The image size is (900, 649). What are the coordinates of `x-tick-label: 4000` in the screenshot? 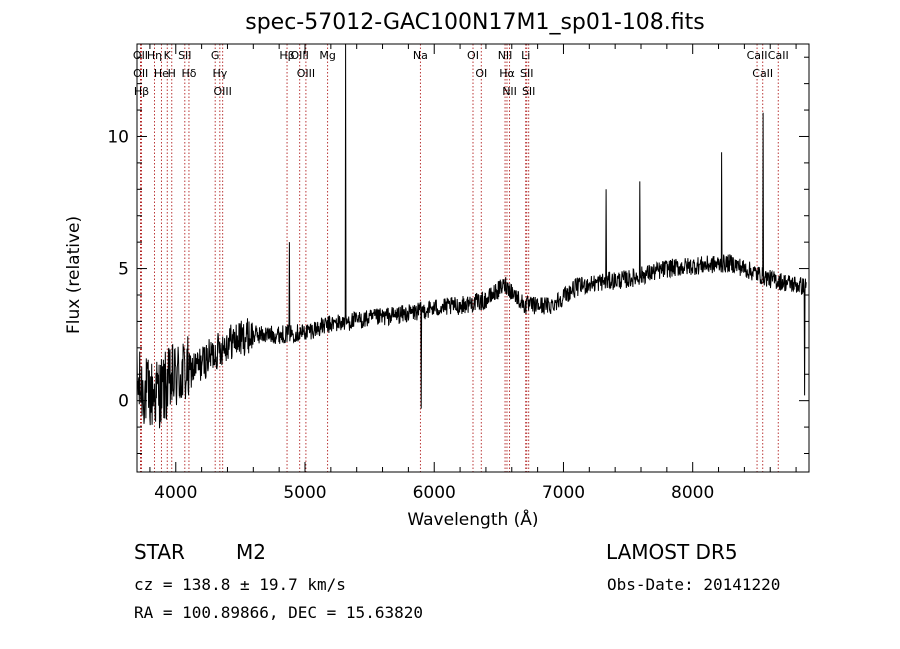 It's located at (175, 493).